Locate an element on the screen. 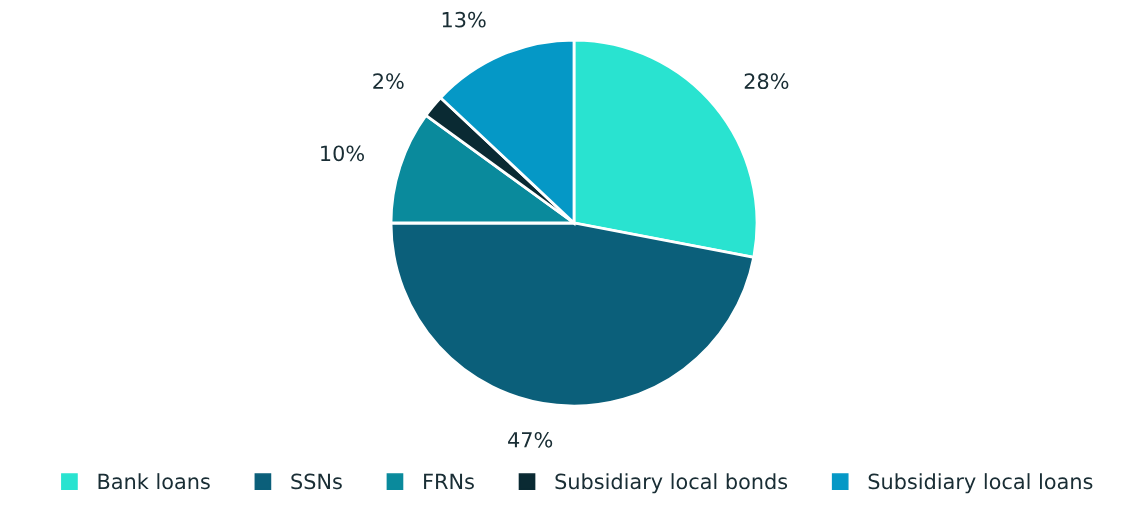  legend-label: SSNs is located at coordinates (316, 481).